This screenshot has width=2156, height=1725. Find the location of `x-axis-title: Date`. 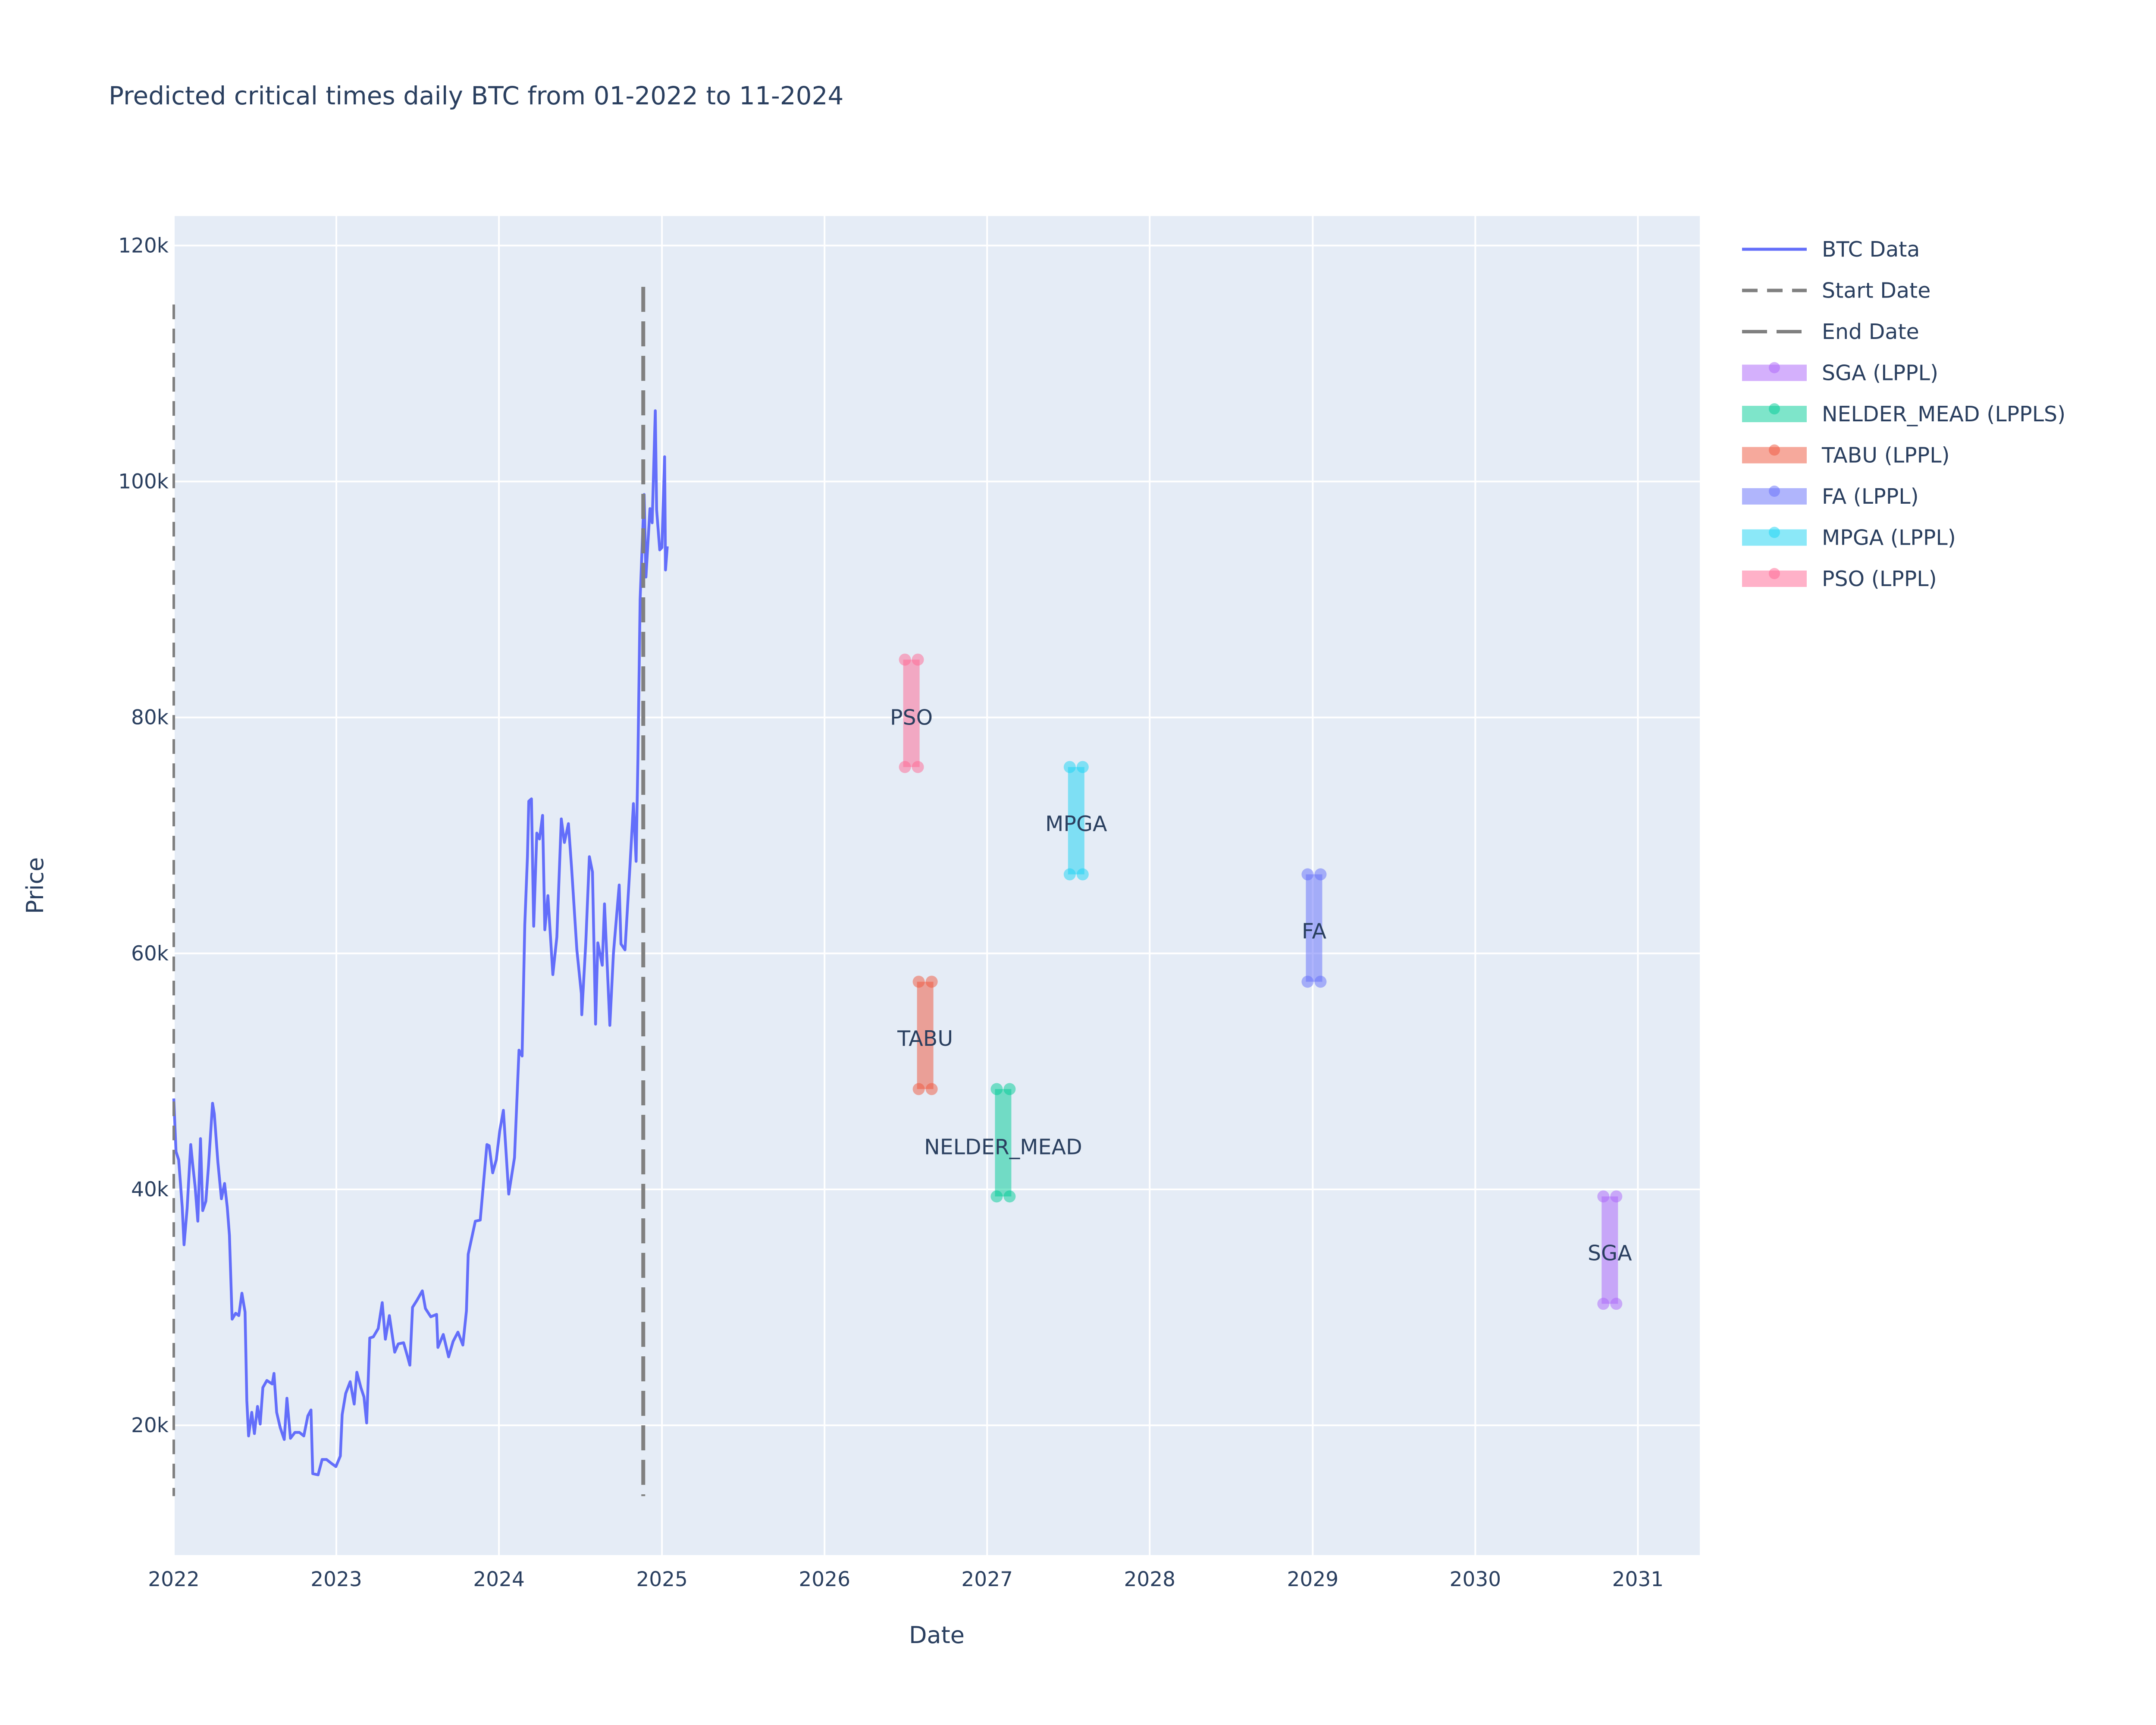

x-axis-title: Date is located at coordinates (937, 1635).